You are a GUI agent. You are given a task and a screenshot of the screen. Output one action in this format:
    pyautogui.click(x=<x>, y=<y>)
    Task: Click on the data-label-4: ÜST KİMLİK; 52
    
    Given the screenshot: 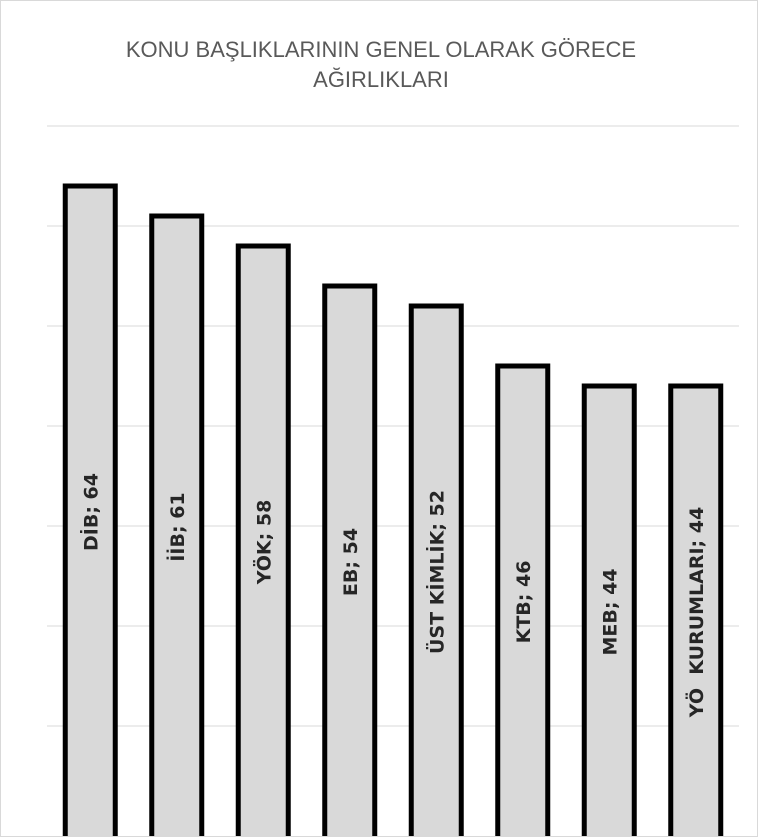 What is the action you would take?
    pyautogui.click(x=436, y=572)
    